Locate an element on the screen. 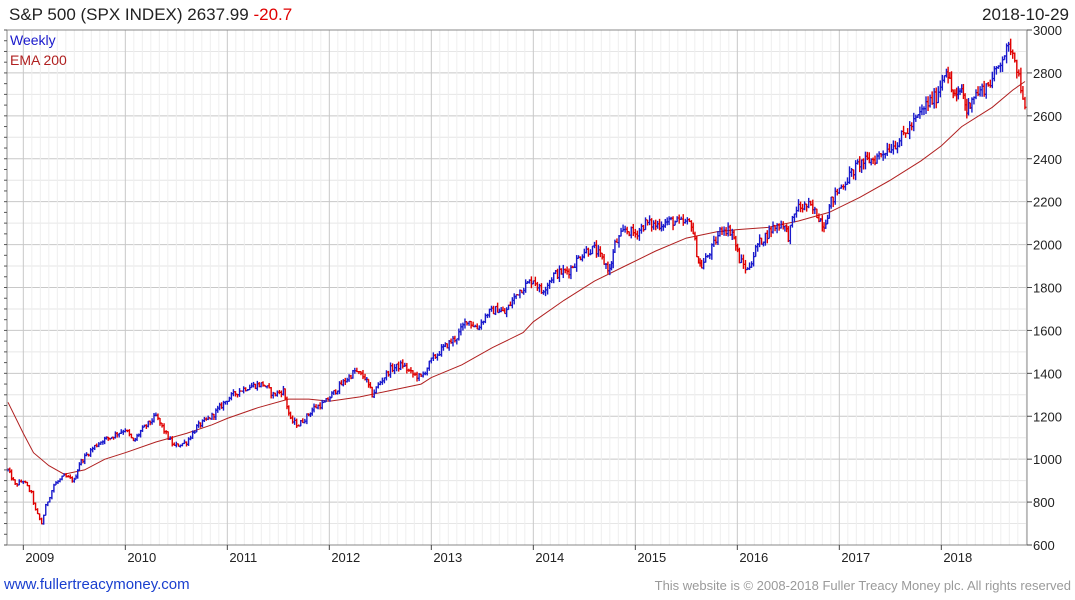  weekly-bar is located at coordinates (1025, 103).